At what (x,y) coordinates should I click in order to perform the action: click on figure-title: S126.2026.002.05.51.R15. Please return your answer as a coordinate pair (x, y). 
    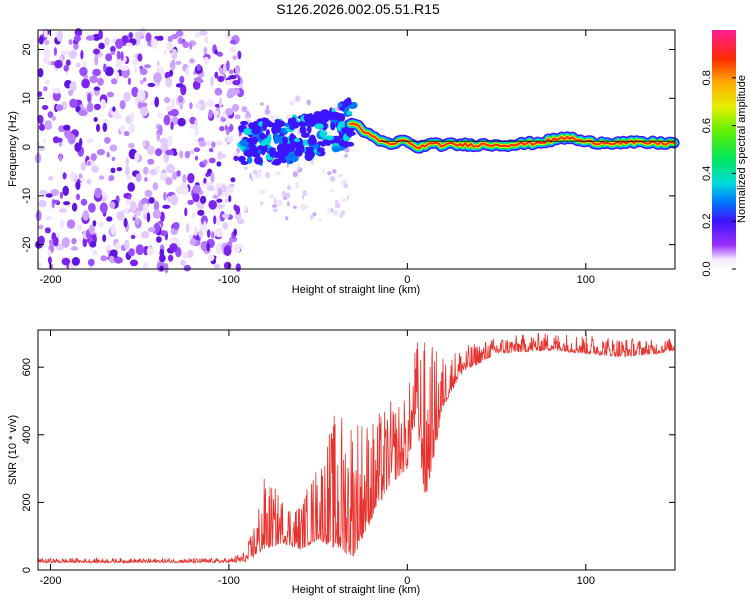
    Looking at the image, I should click on (358, 9).